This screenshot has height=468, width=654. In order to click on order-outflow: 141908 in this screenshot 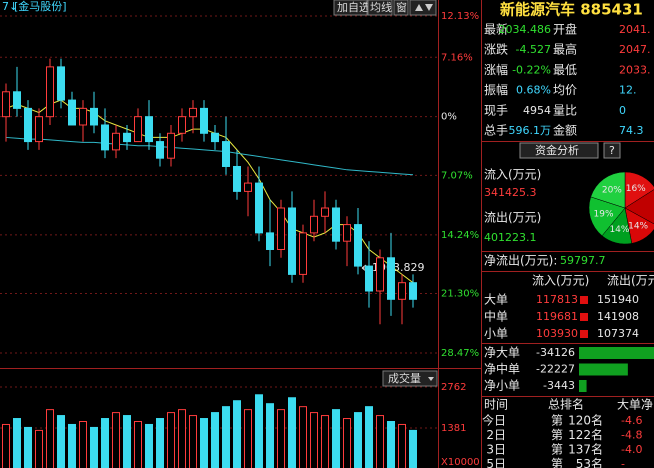, I will do `click(618, 316)`.